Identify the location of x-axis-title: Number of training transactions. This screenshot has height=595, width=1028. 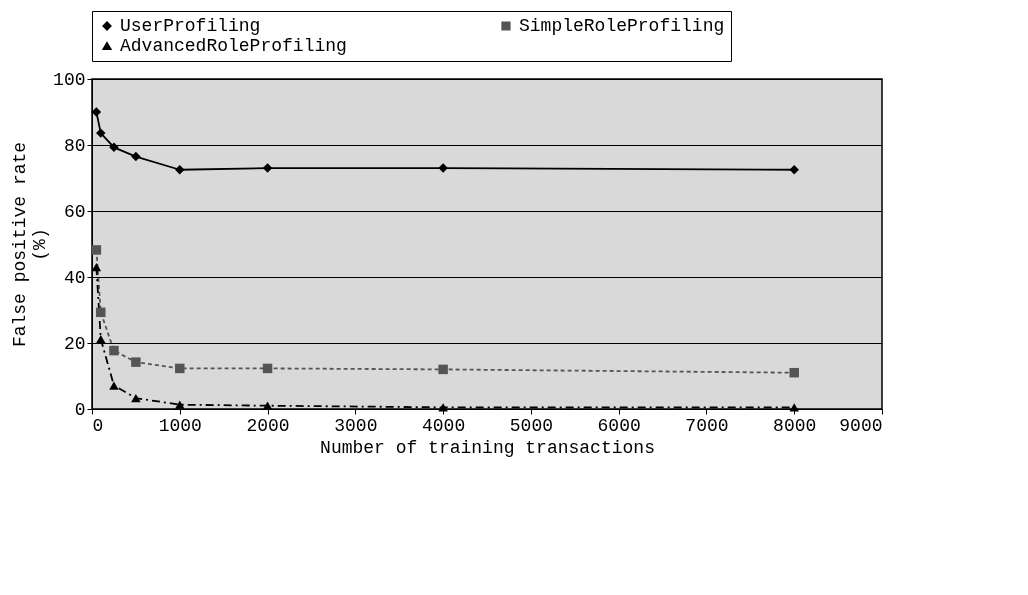
(487, 447).